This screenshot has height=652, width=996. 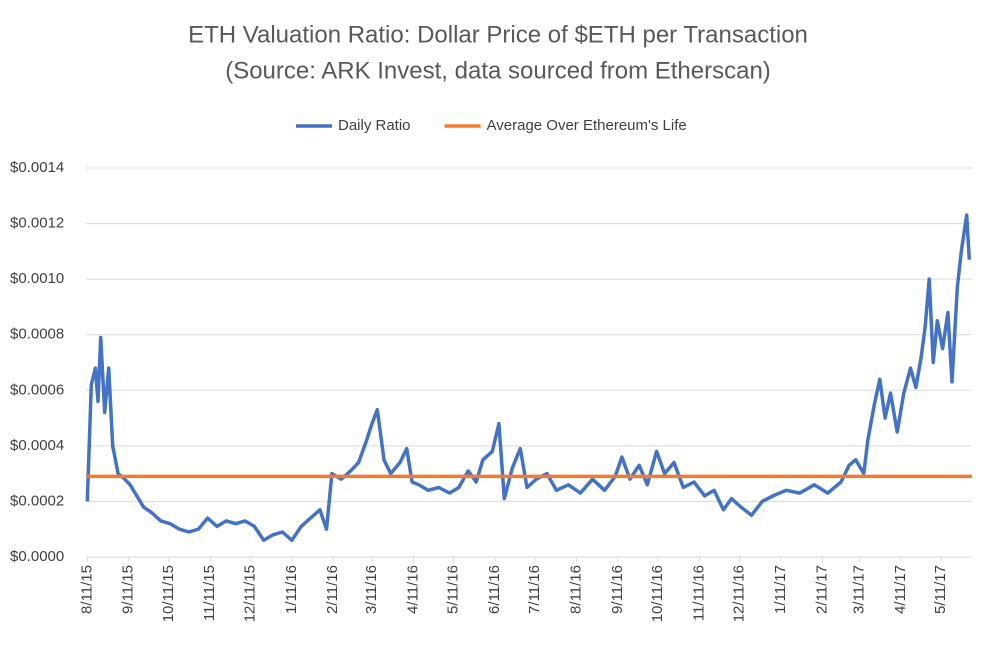 I want to click on x-tick-label: 9/11/16, so click(x=617, y=589).